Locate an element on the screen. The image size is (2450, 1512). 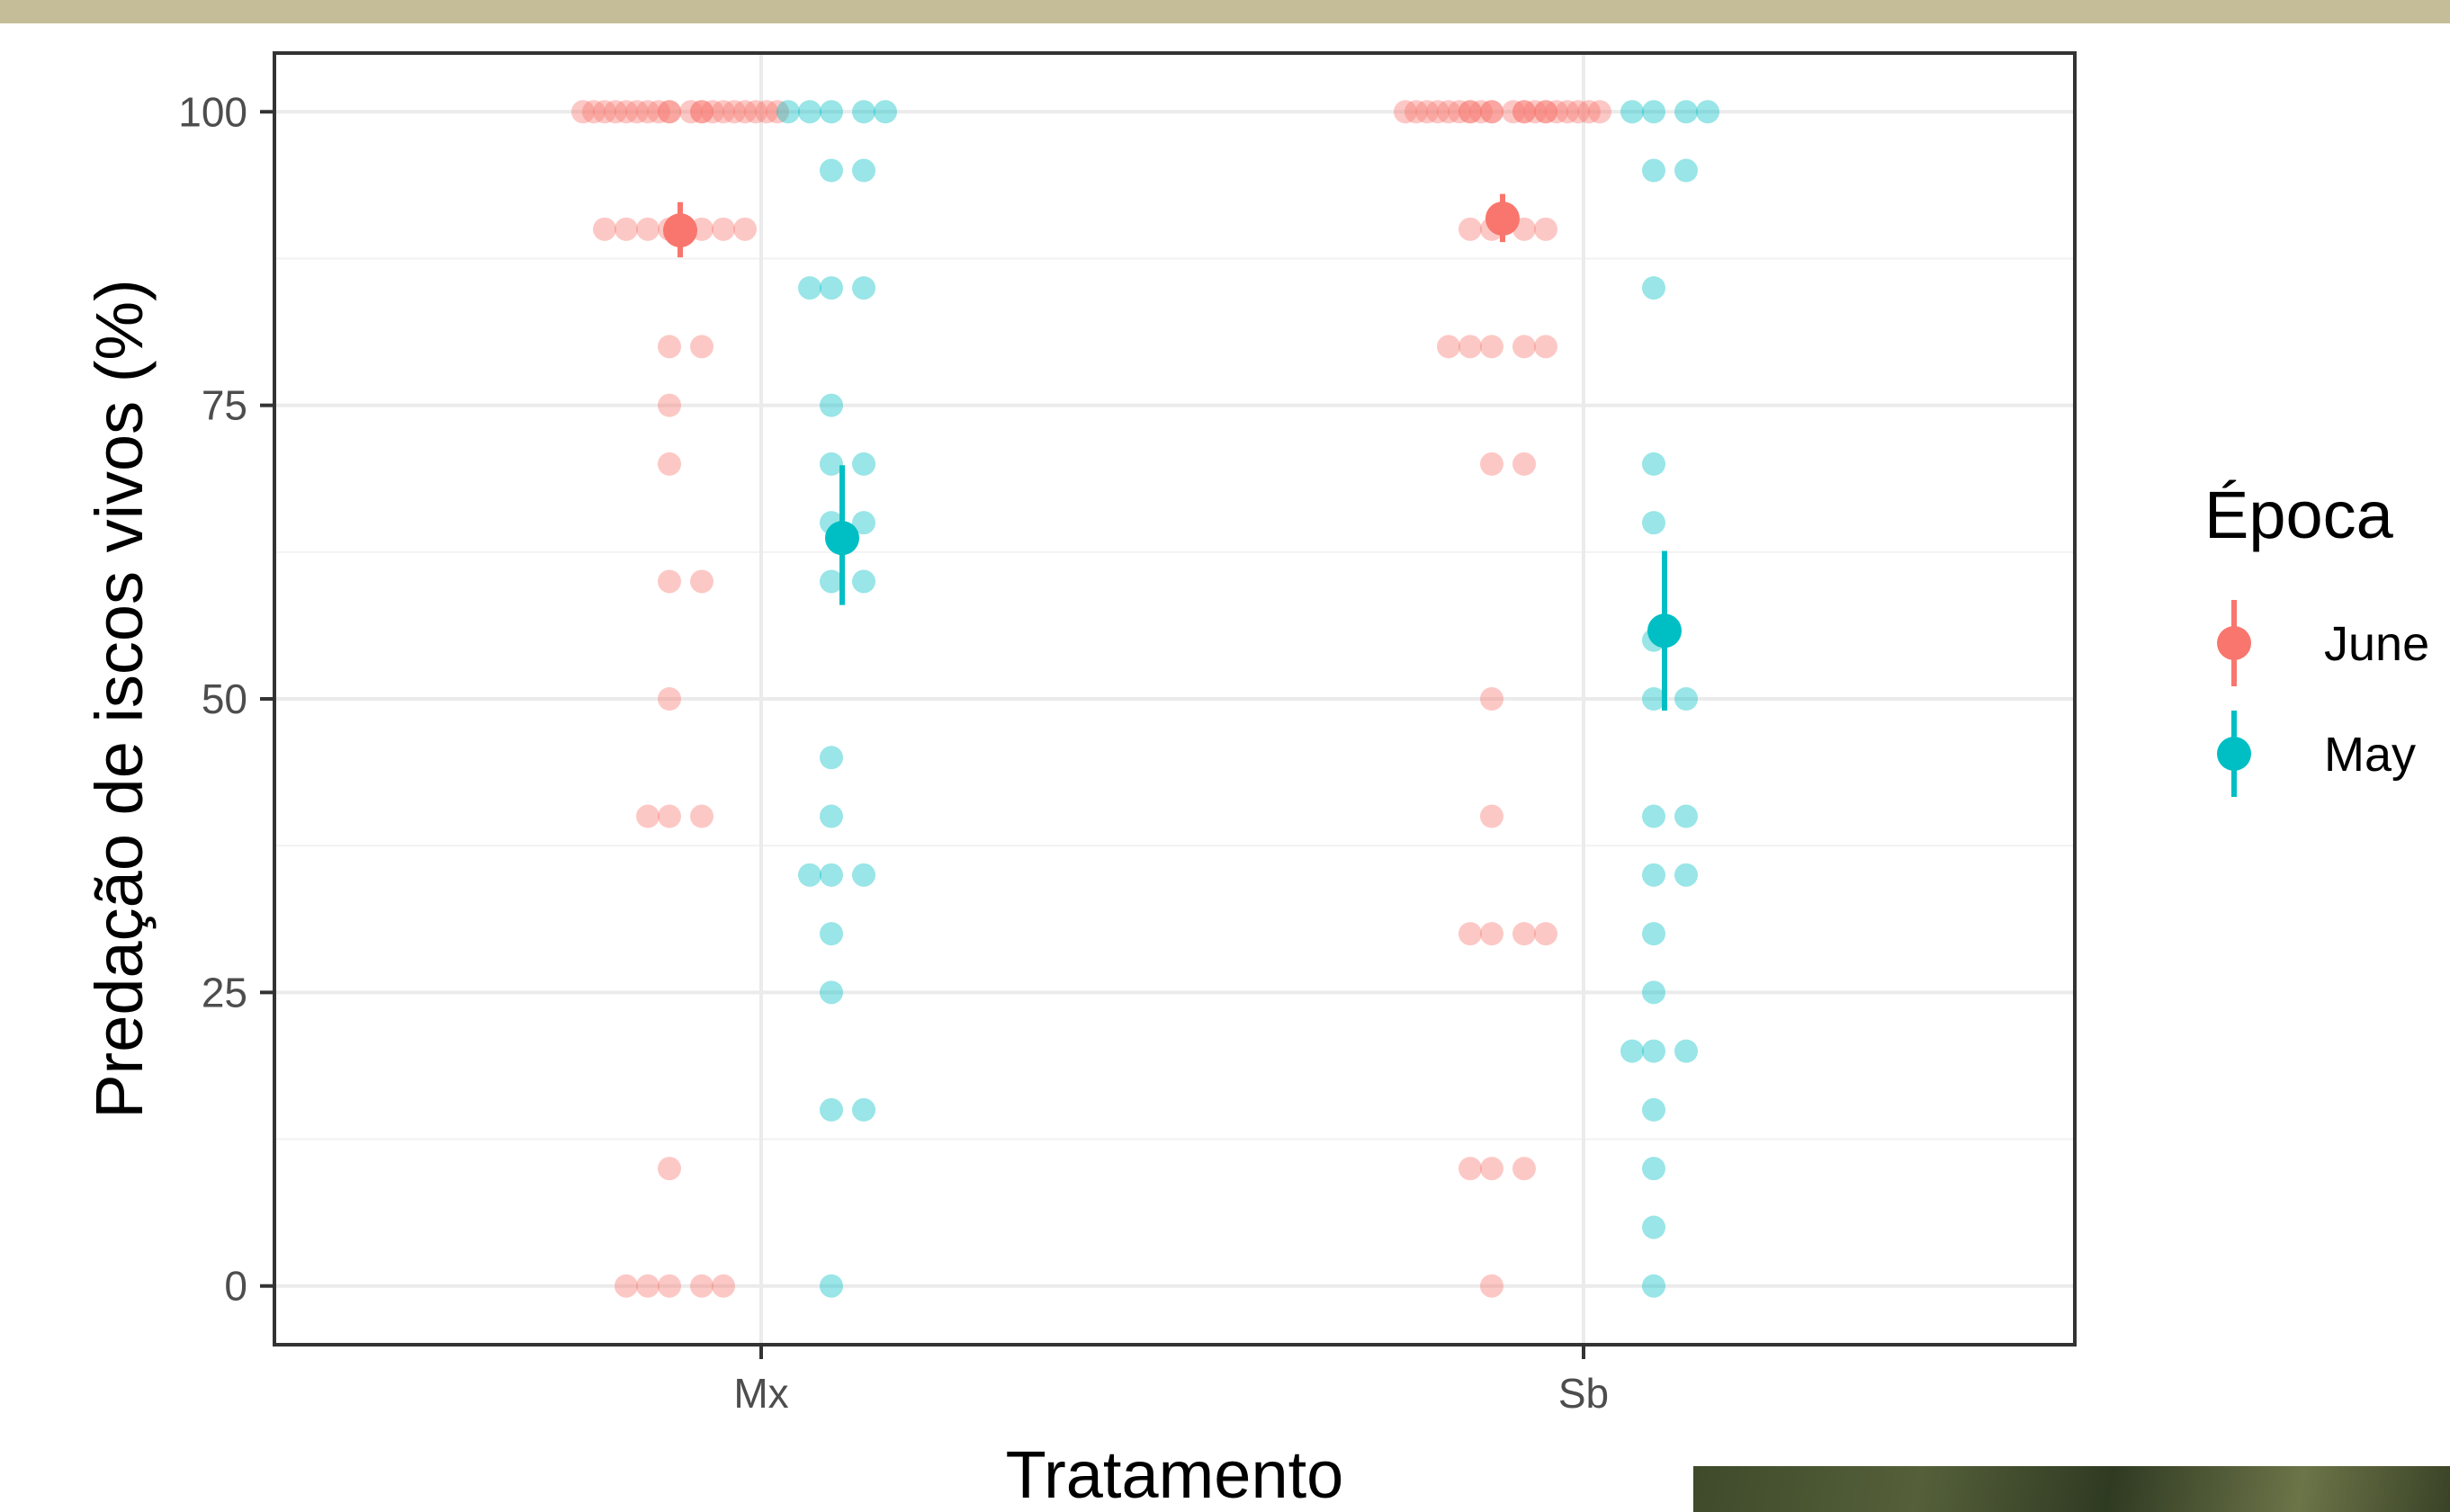
y-tick-label: 50 is located at coordinates (224, 698).